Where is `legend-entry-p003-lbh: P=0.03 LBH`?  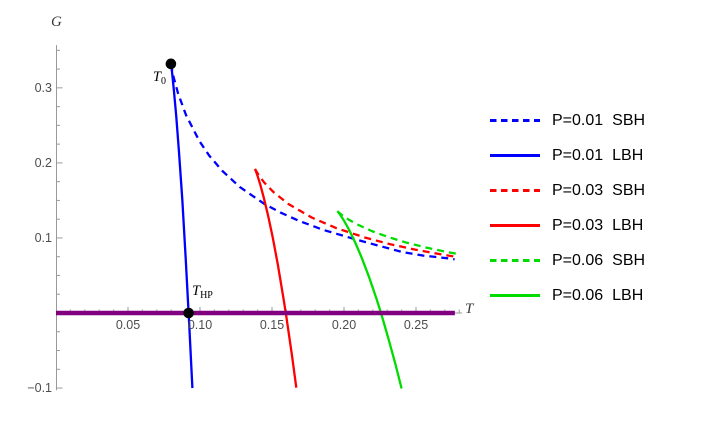
legend-entry-p003-lbh: P=0.03 LBH is located at coordinates (595, 225).